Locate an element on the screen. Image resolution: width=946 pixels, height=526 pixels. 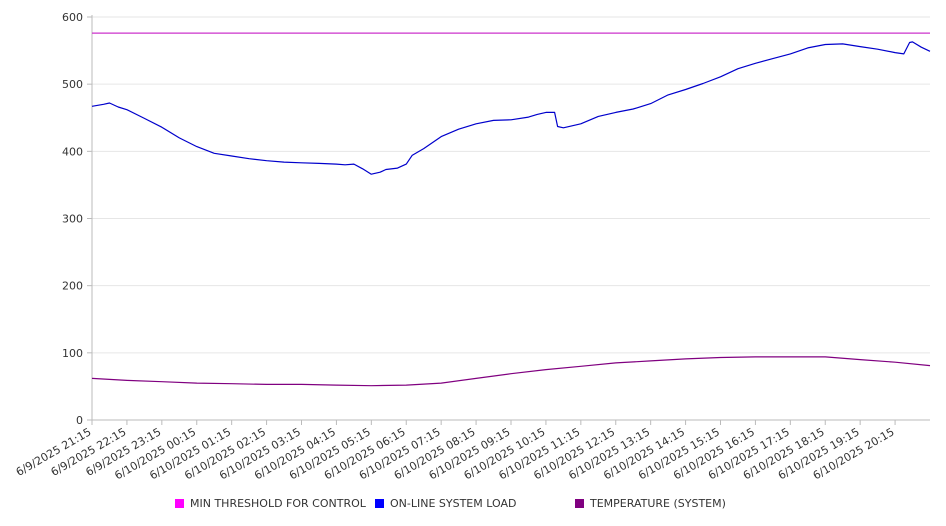
y-tick-label: 600 is located at coordinates (72, 17).